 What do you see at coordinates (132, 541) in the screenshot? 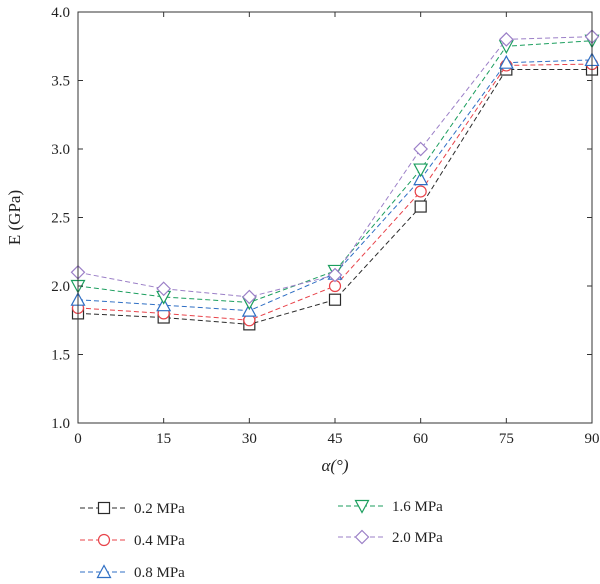
I see `legend-item: 0.4 MPa` at bounding box center [132, 541].